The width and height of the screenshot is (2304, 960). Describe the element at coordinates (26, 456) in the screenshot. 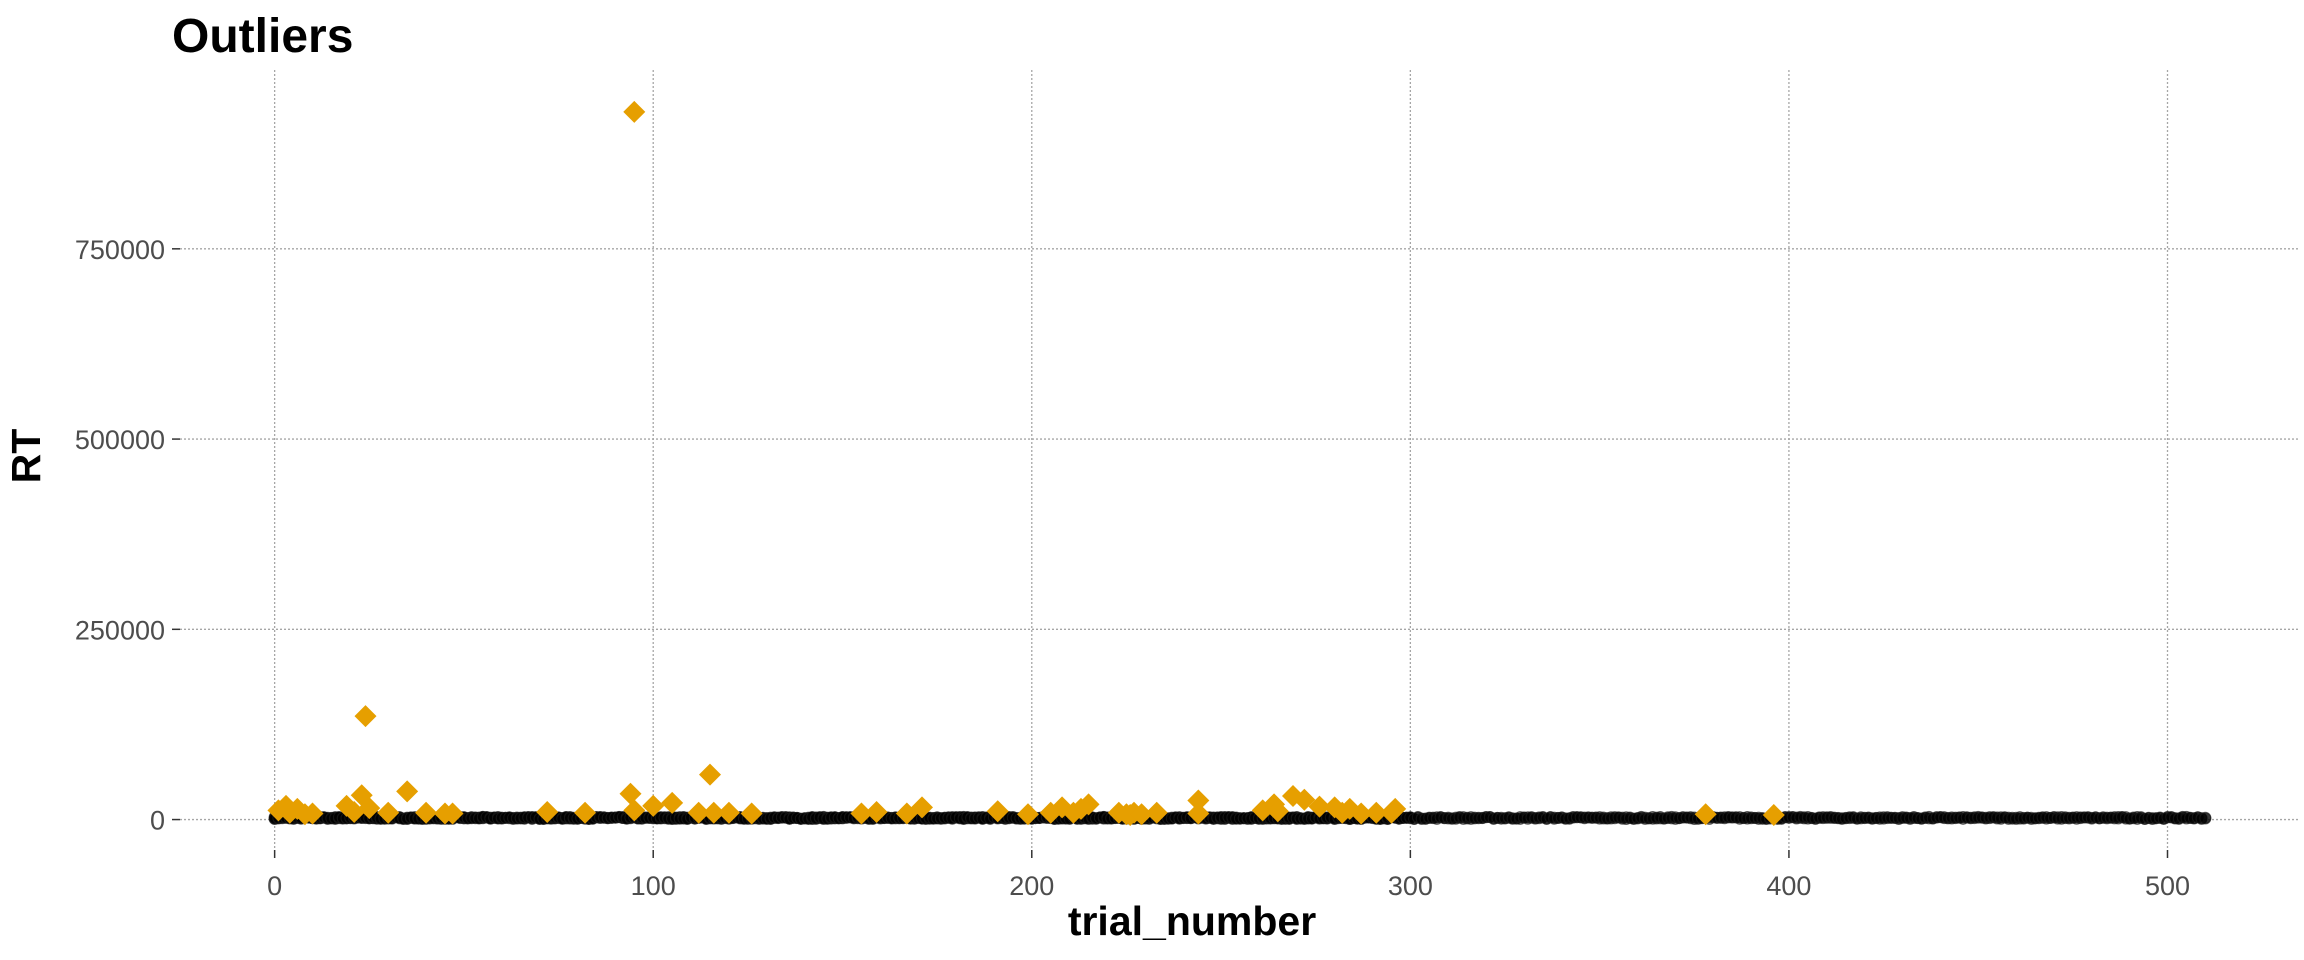

I see `y-axis-title: RT` at that location.